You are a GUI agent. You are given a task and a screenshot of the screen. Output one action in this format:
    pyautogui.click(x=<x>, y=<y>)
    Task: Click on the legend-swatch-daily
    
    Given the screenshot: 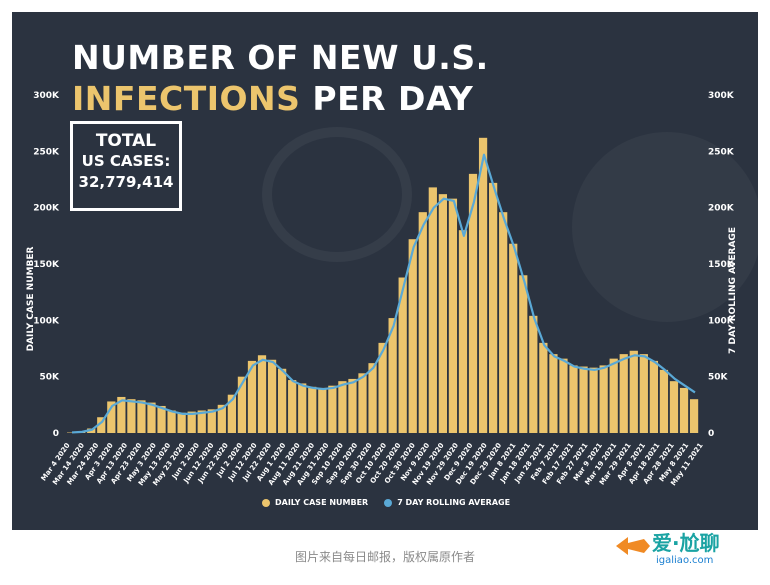 What is the action you would take?
    pyautogui.click(x=266, y=502)
    